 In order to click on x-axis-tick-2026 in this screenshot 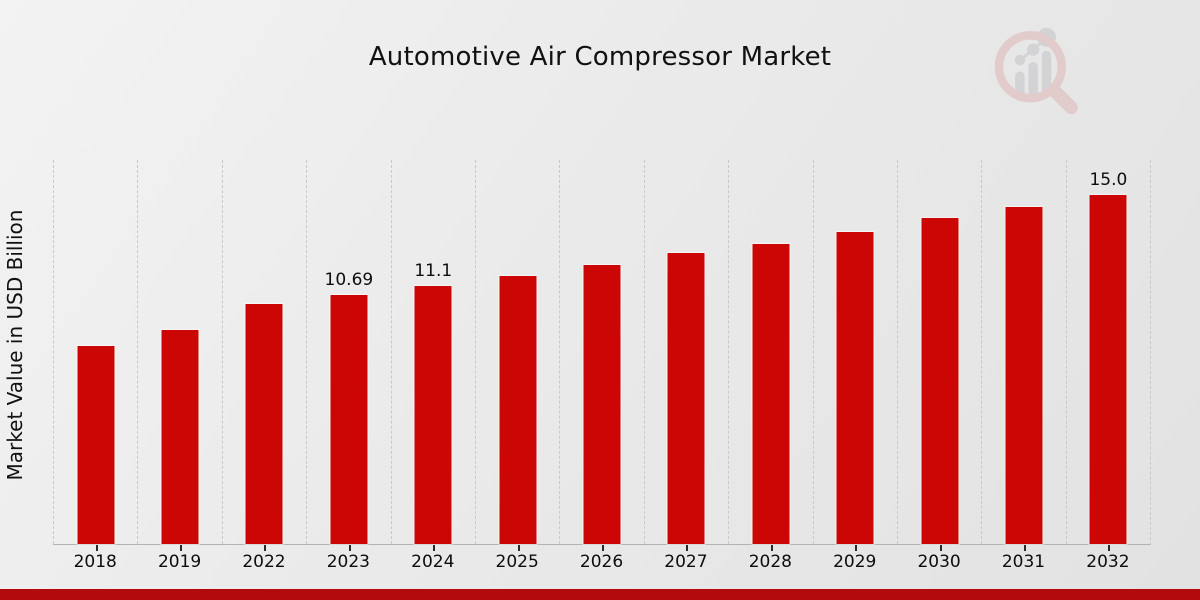, I will do `click(603, 548)`.